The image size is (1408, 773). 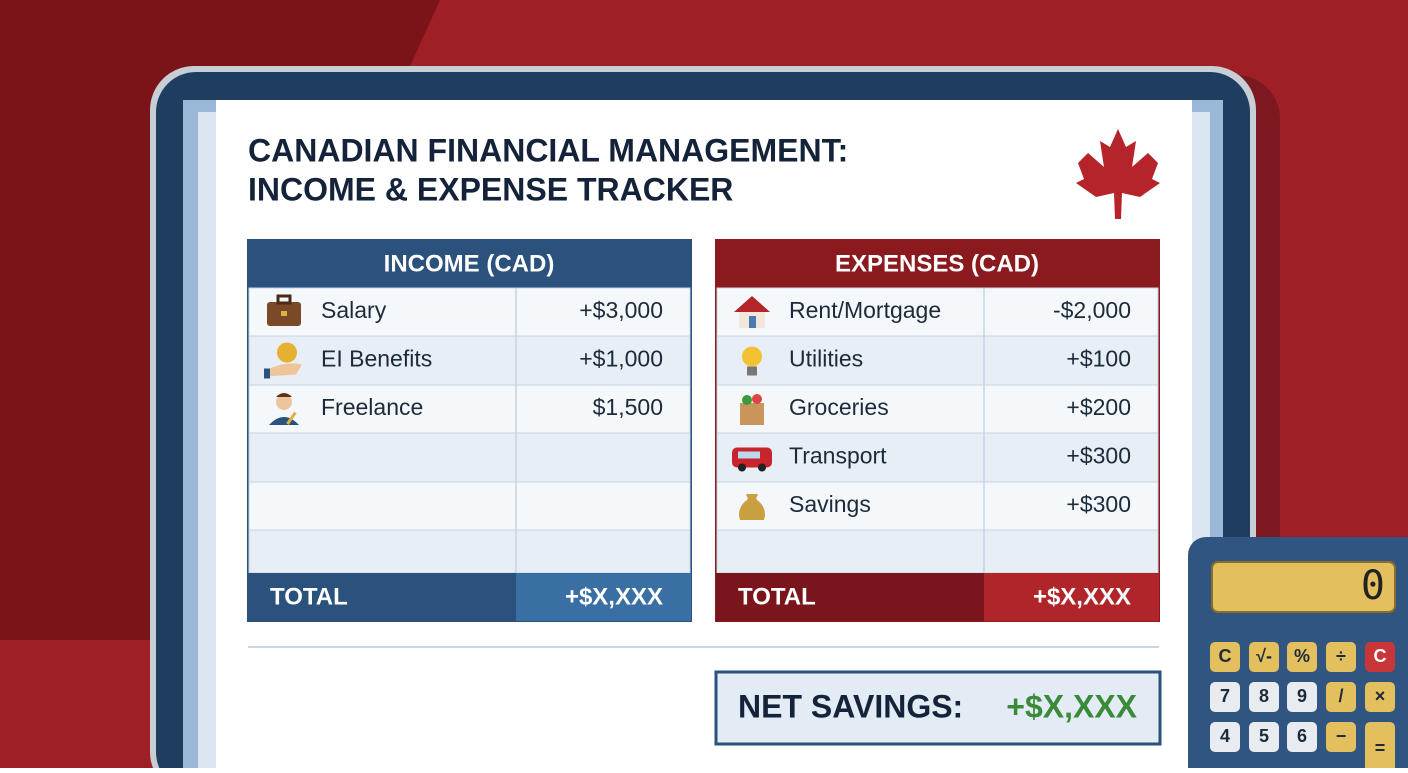 I want to click on calculator-key-label: ÷, so click(x=1341, y=656).